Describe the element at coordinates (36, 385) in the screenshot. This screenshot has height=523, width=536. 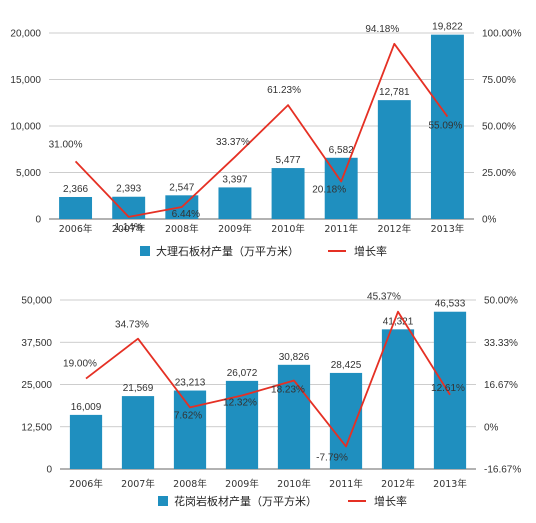
I see `y-left-tick-label: 25,000` at that location.